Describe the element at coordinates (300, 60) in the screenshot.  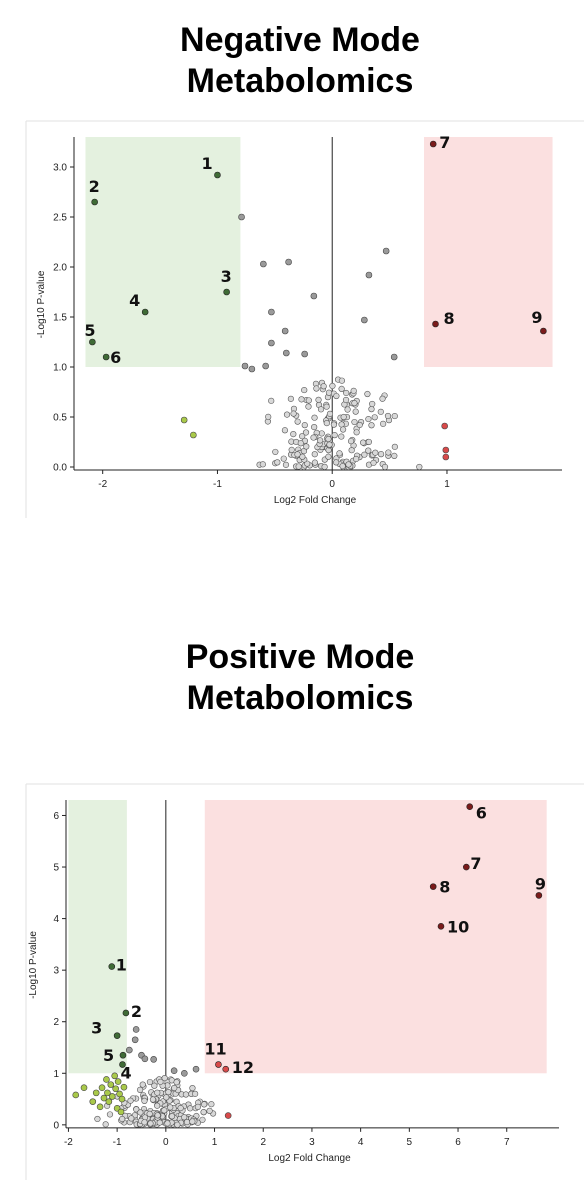
I see `chart-title-negative-line1: Negative Mode Metabolomics` at that location.